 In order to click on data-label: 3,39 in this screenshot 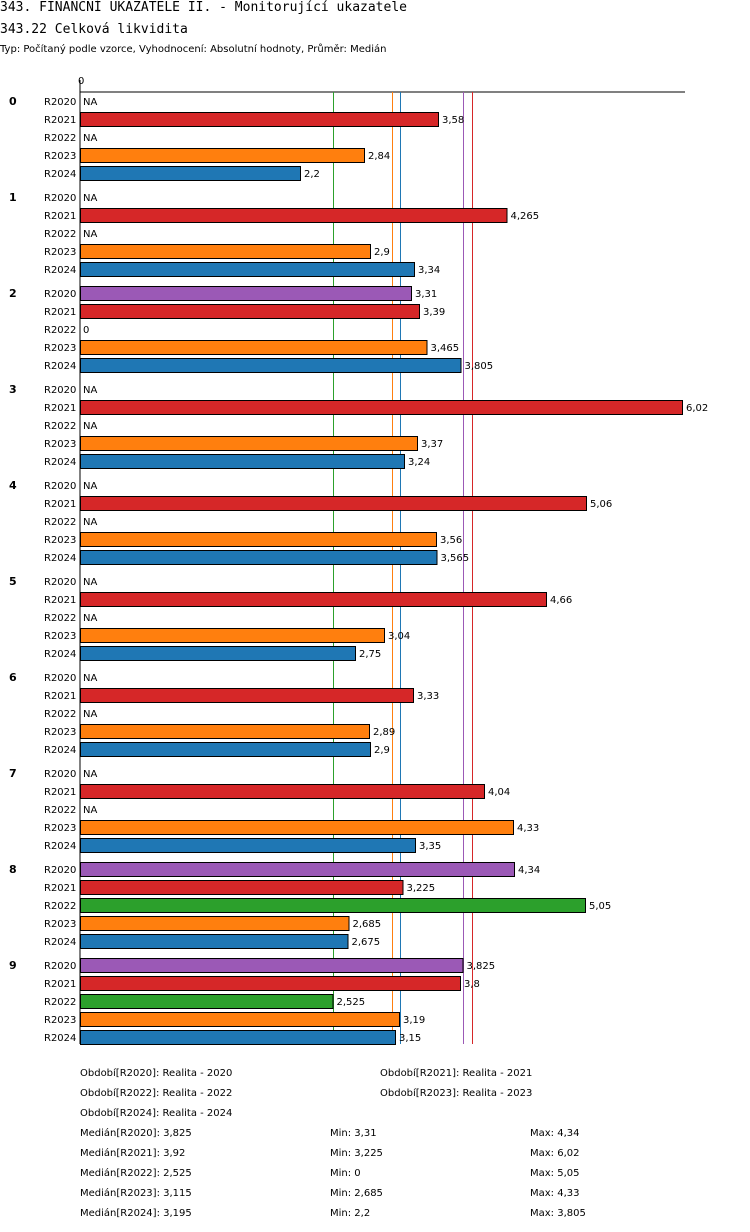, I will do `click(434, 312)`.